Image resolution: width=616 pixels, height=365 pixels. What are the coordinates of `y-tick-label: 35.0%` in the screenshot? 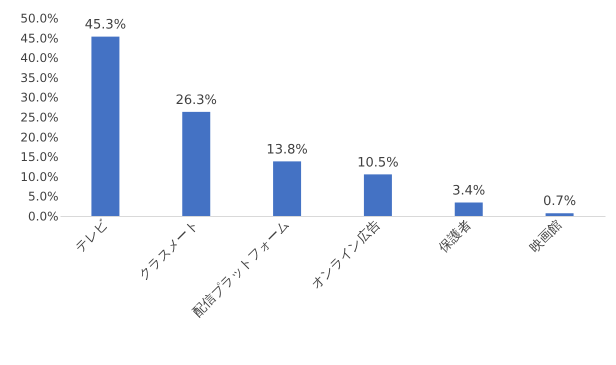 It's located at (39, 77).